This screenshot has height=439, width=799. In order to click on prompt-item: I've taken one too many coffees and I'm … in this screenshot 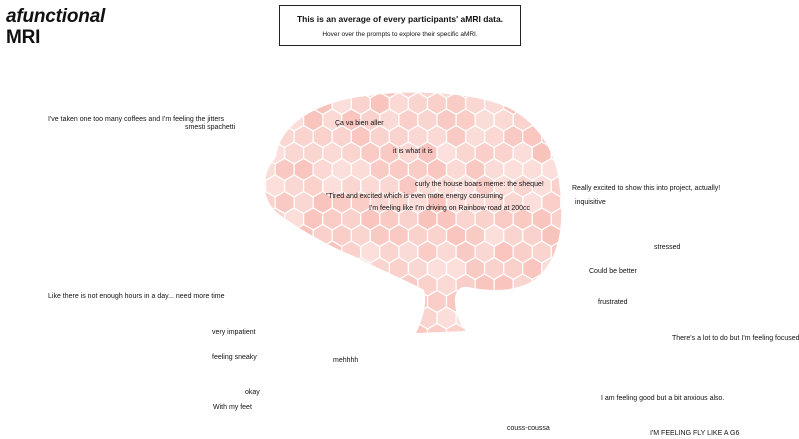, I will do `click(136, 119)`.